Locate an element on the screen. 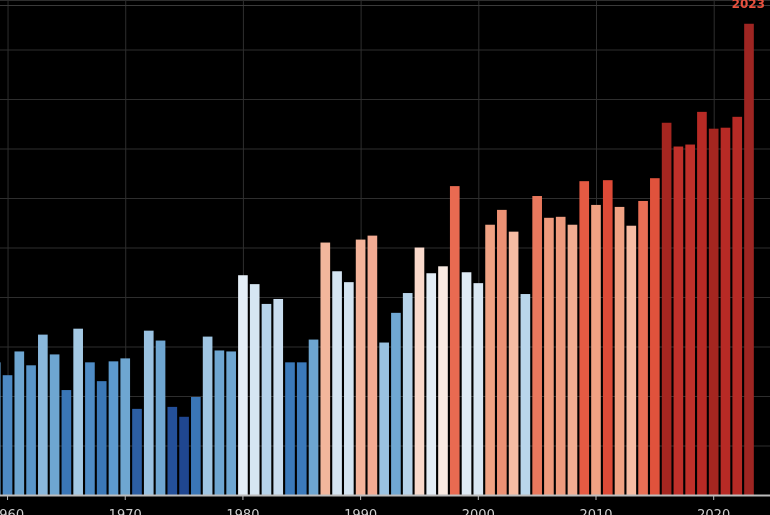 The width and height of the screenshot is (770, 515). bar-1991 is located at coordinates (372, 365).